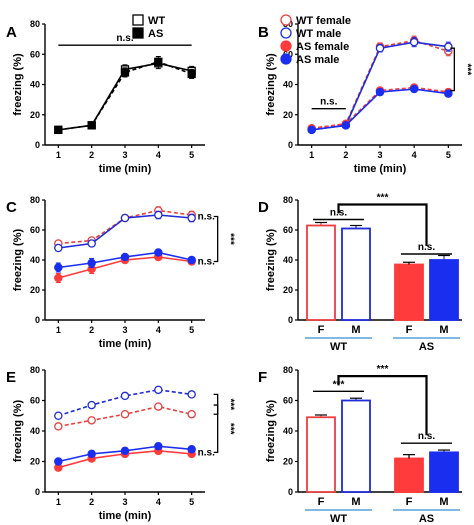 This screenshot has width=474, height=525. Describe the element at coordinates (91, 502) in the screenshot. I see `x-tick-label: 2` at that location.